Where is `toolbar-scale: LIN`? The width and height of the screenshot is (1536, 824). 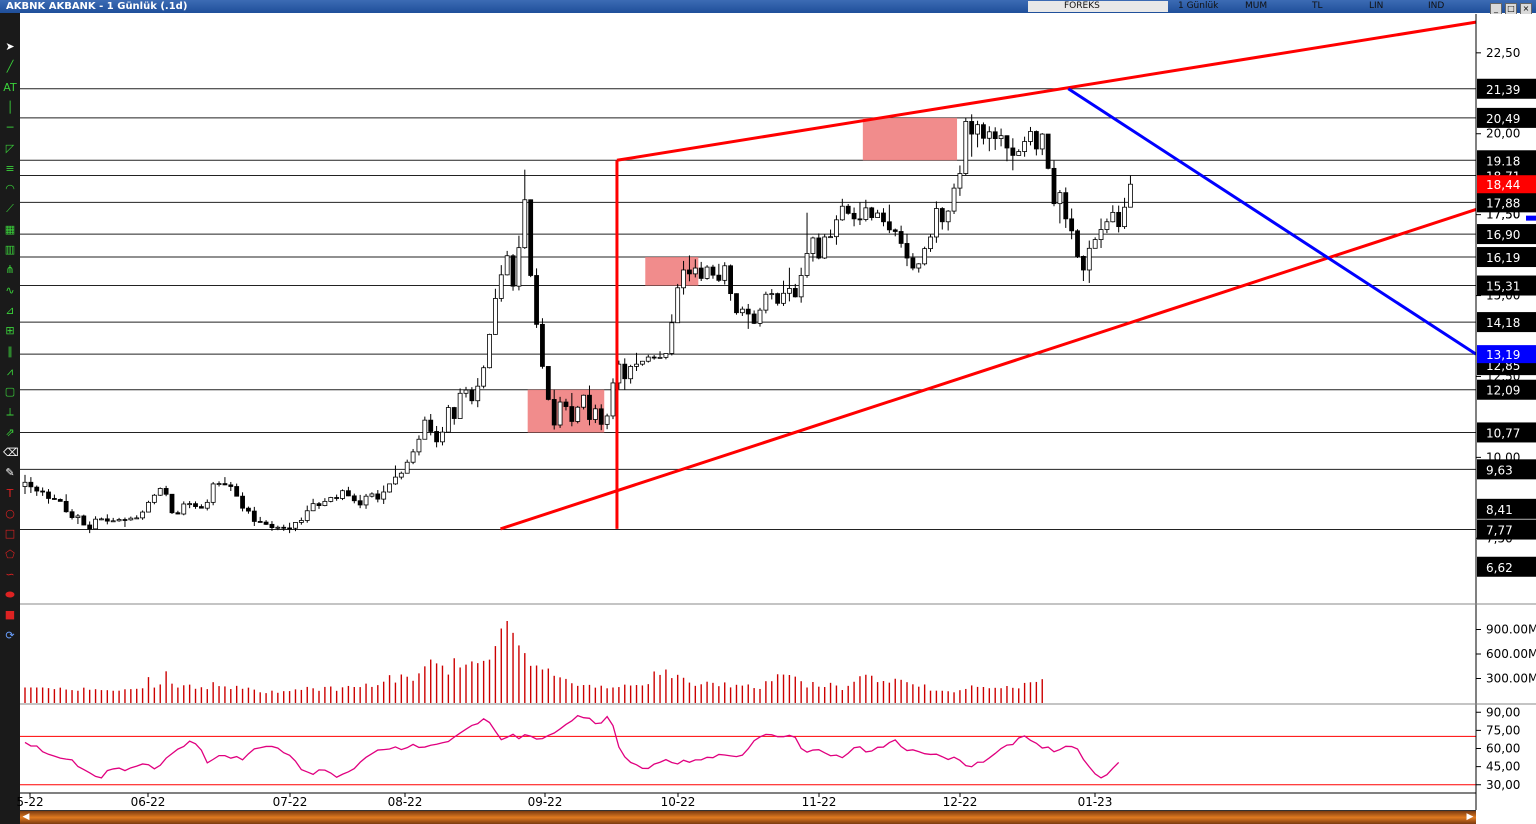
toolbar-scale: LIN is located at coordinates (1376, 6).